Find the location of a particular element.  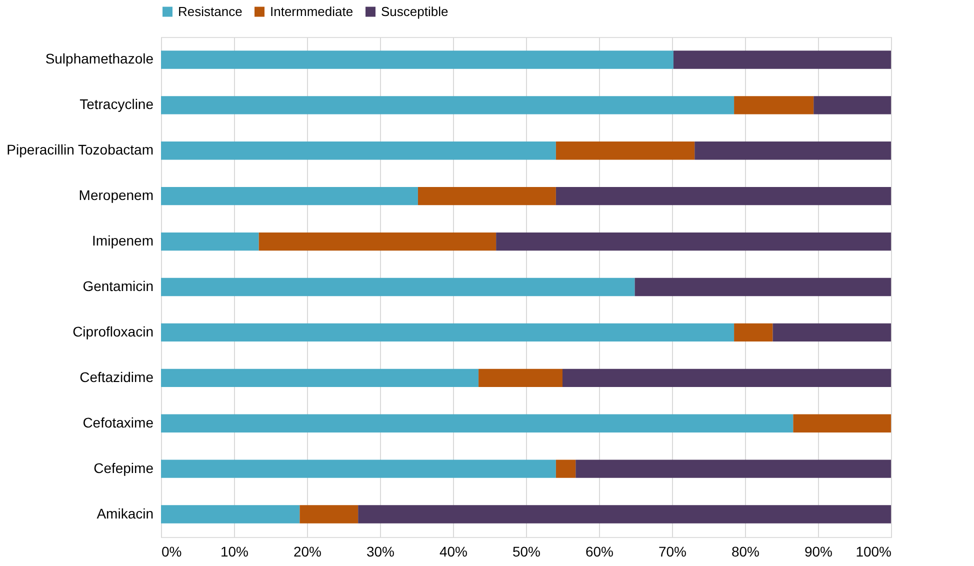

x-tick-label: 60% is located at coordinates (599, 552).